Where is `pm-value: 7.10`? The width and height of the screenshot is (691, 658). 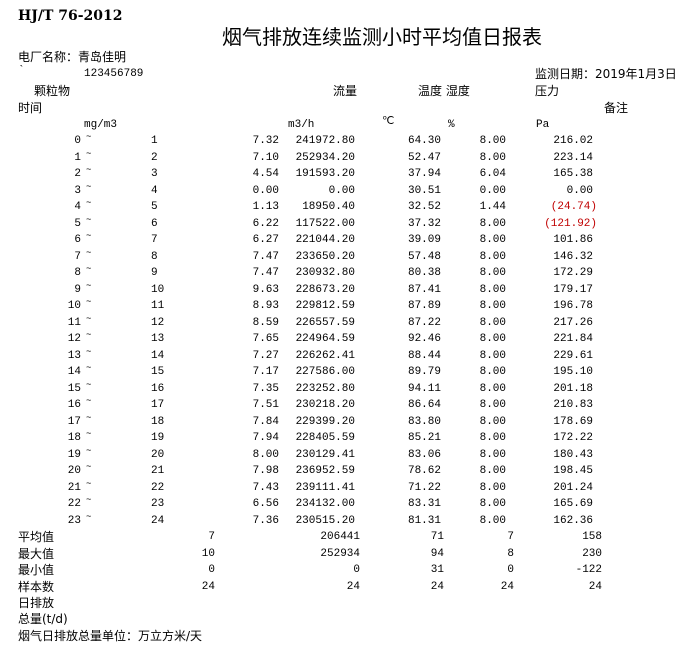 pm-value: 7.10 is located at coordinates (265, 157).